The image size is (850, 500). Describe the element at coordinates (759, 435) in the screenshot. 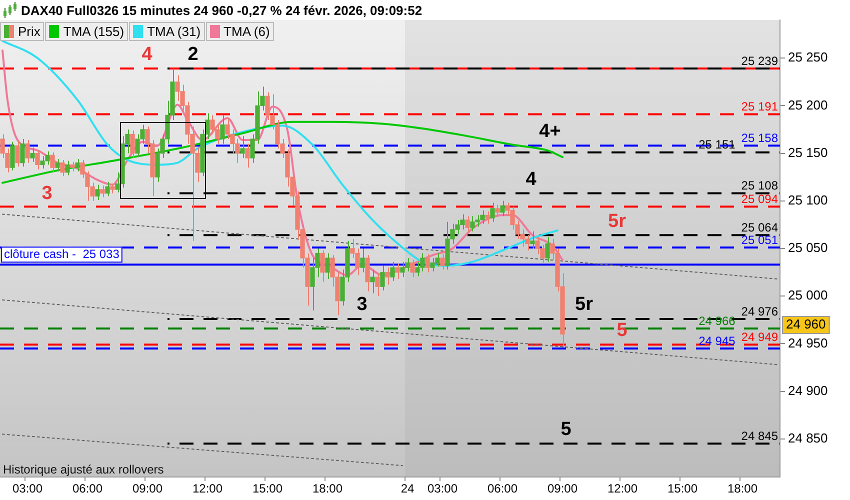

I see `ref-line-label: 24 845` at that location.